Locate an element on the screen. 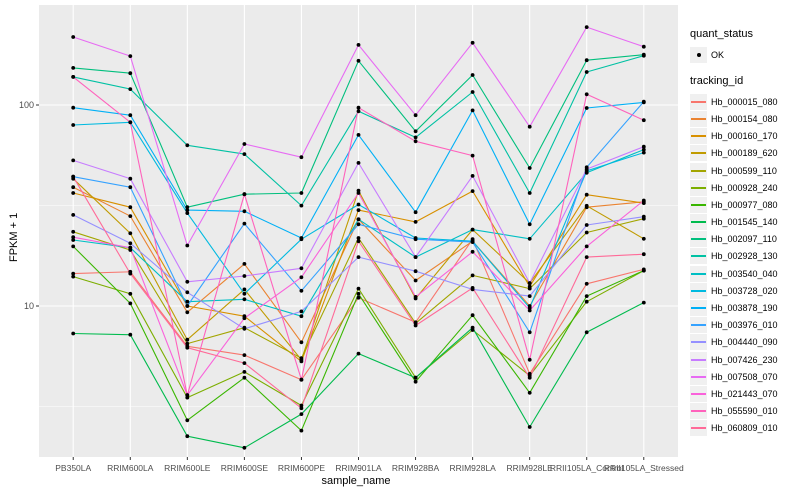 The image size is (800, 500). legend-item-label: Hb_000160_170 is located at coordinates (744, 136).